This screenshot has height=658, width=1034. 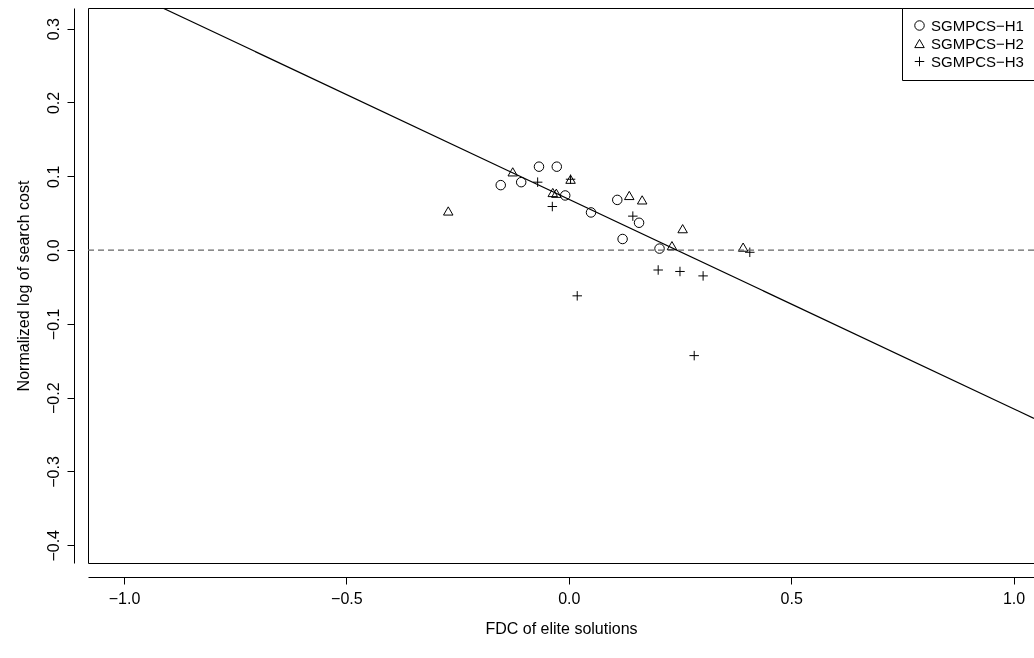 What do you see at coordinates (124, 598) in the screenshot?
I see `x-tick-label: −1.0` at bounding box center [124, 598].